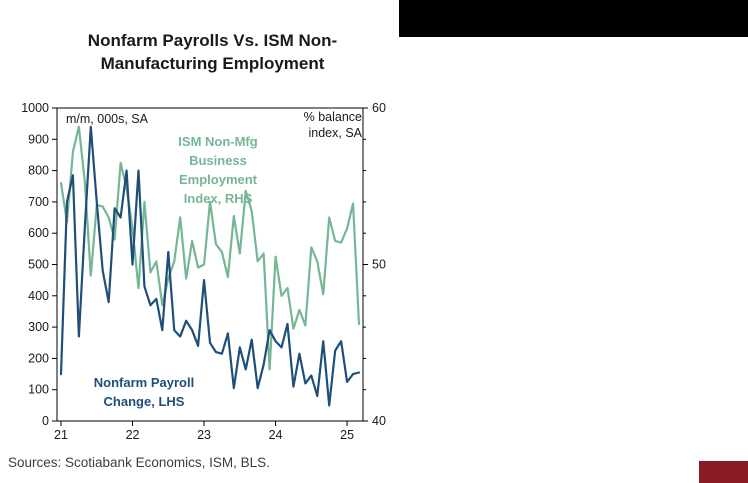 This screenshot has width=748, height=483. I want to click on x-axis-tick-label: 22, so click(133, 435).